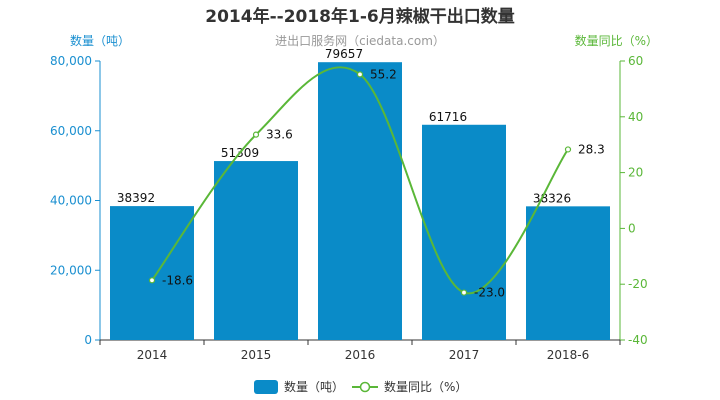 The height and width of the screenshot is (400, 720). Describe the element at coordinates (71, 61) in the screenshot. I see `left-axis-tick-label: 80,000` at that location.